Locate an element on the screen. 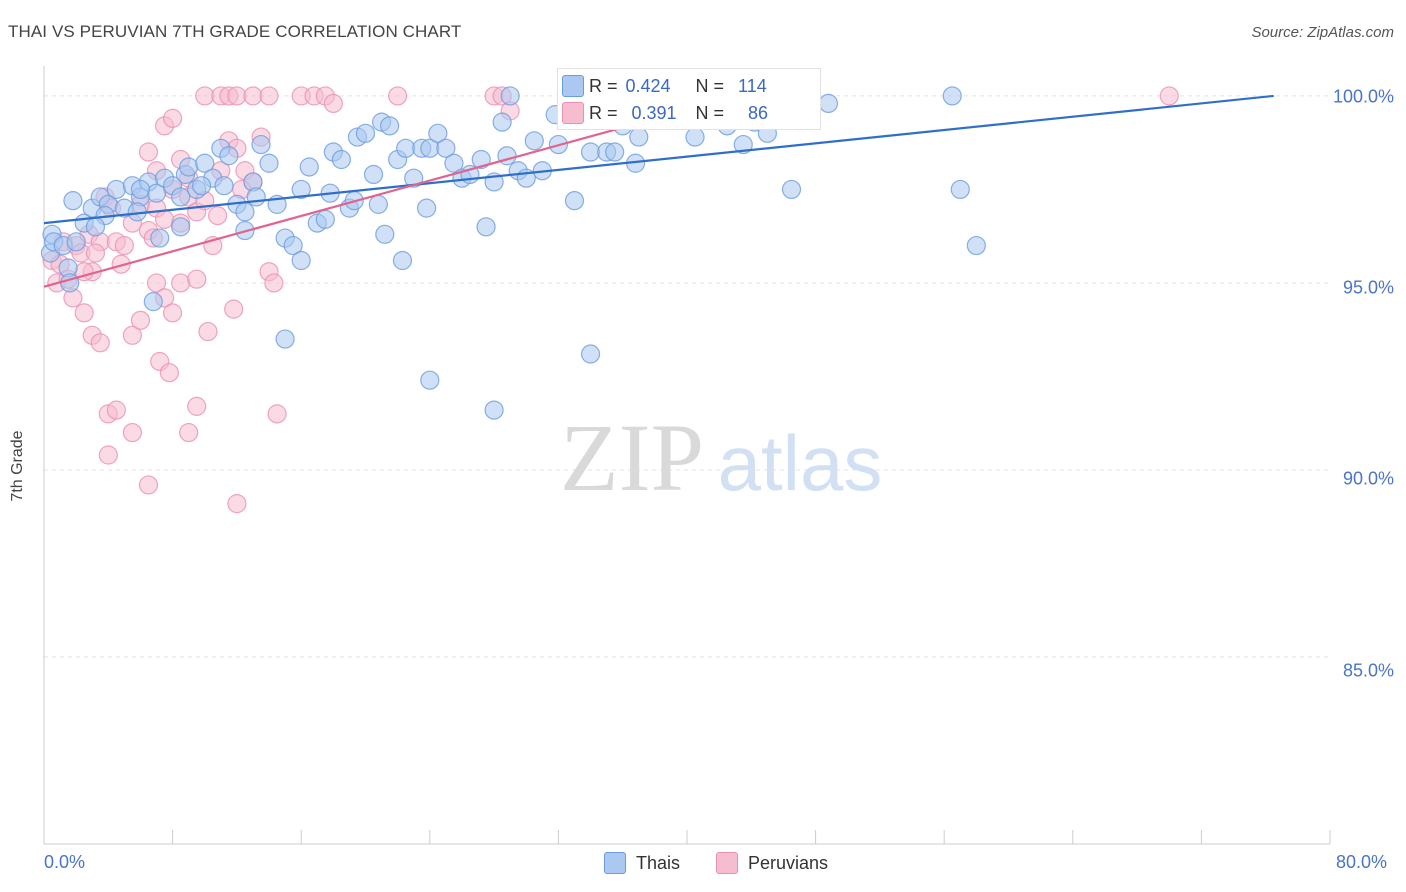  stats-row-thais: R = 0.424 N = 114 is located at coordinates (664, 86).